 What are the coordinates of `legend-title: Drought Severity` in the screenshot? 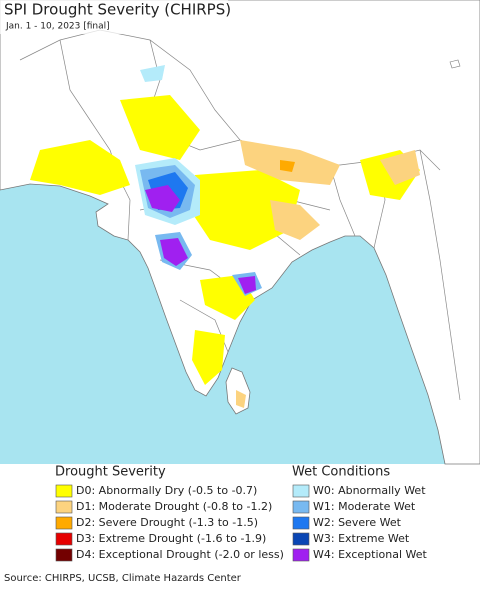 It's located at (110, 472).